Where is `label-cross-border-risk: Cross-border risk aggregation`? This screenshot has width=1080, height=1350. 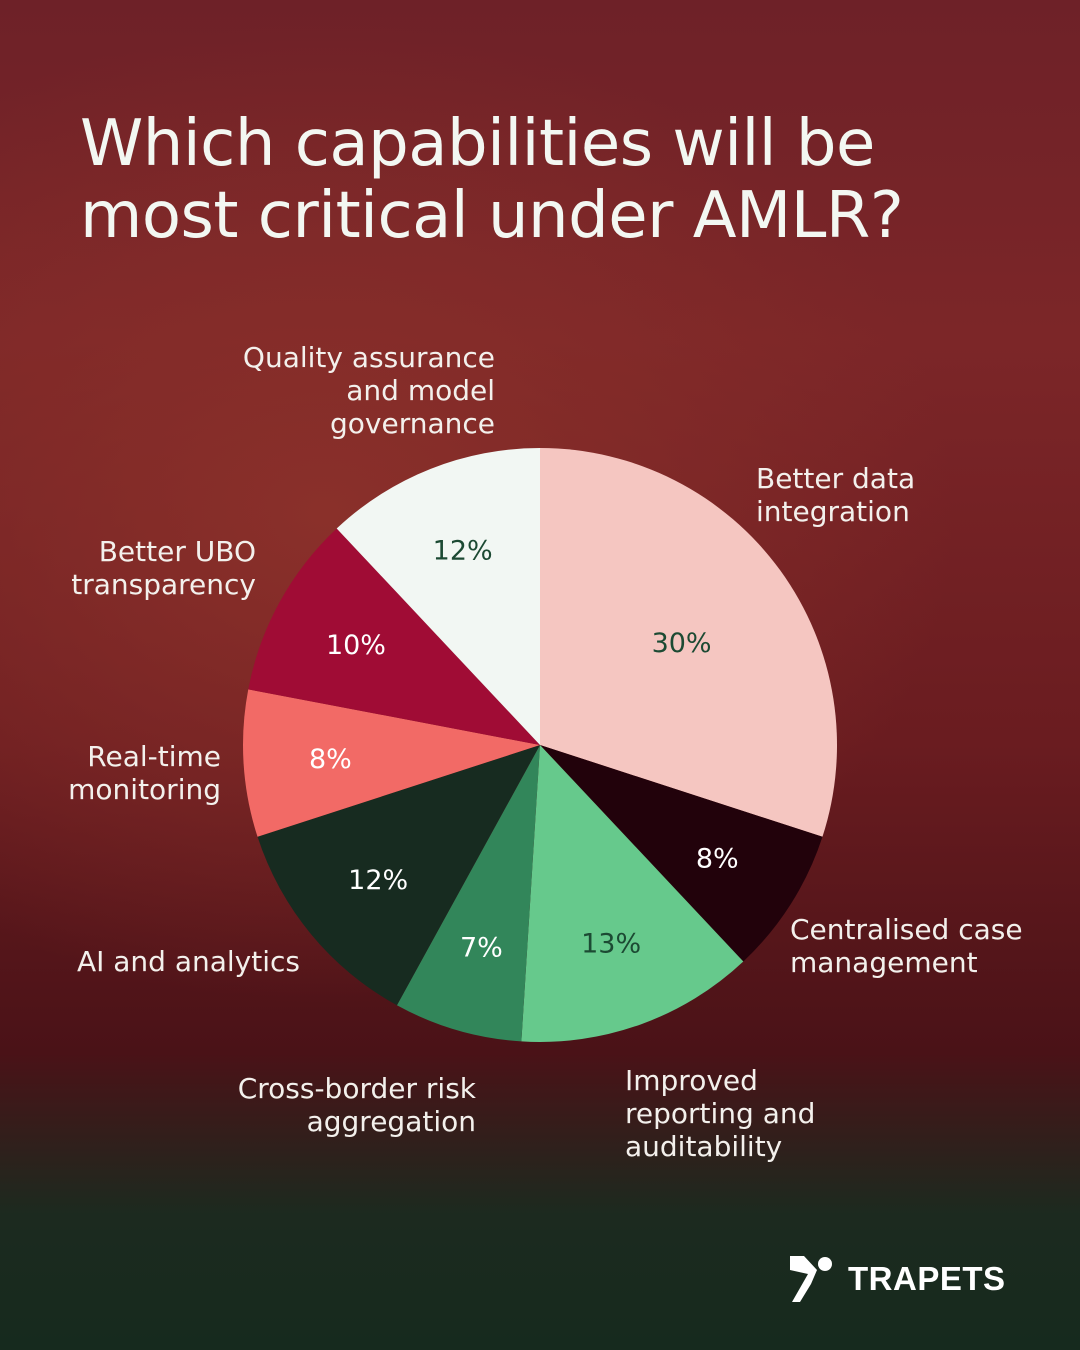 label-cross-border-risk: Cross-border risk aggregation is located at coordinates (356, 1105).